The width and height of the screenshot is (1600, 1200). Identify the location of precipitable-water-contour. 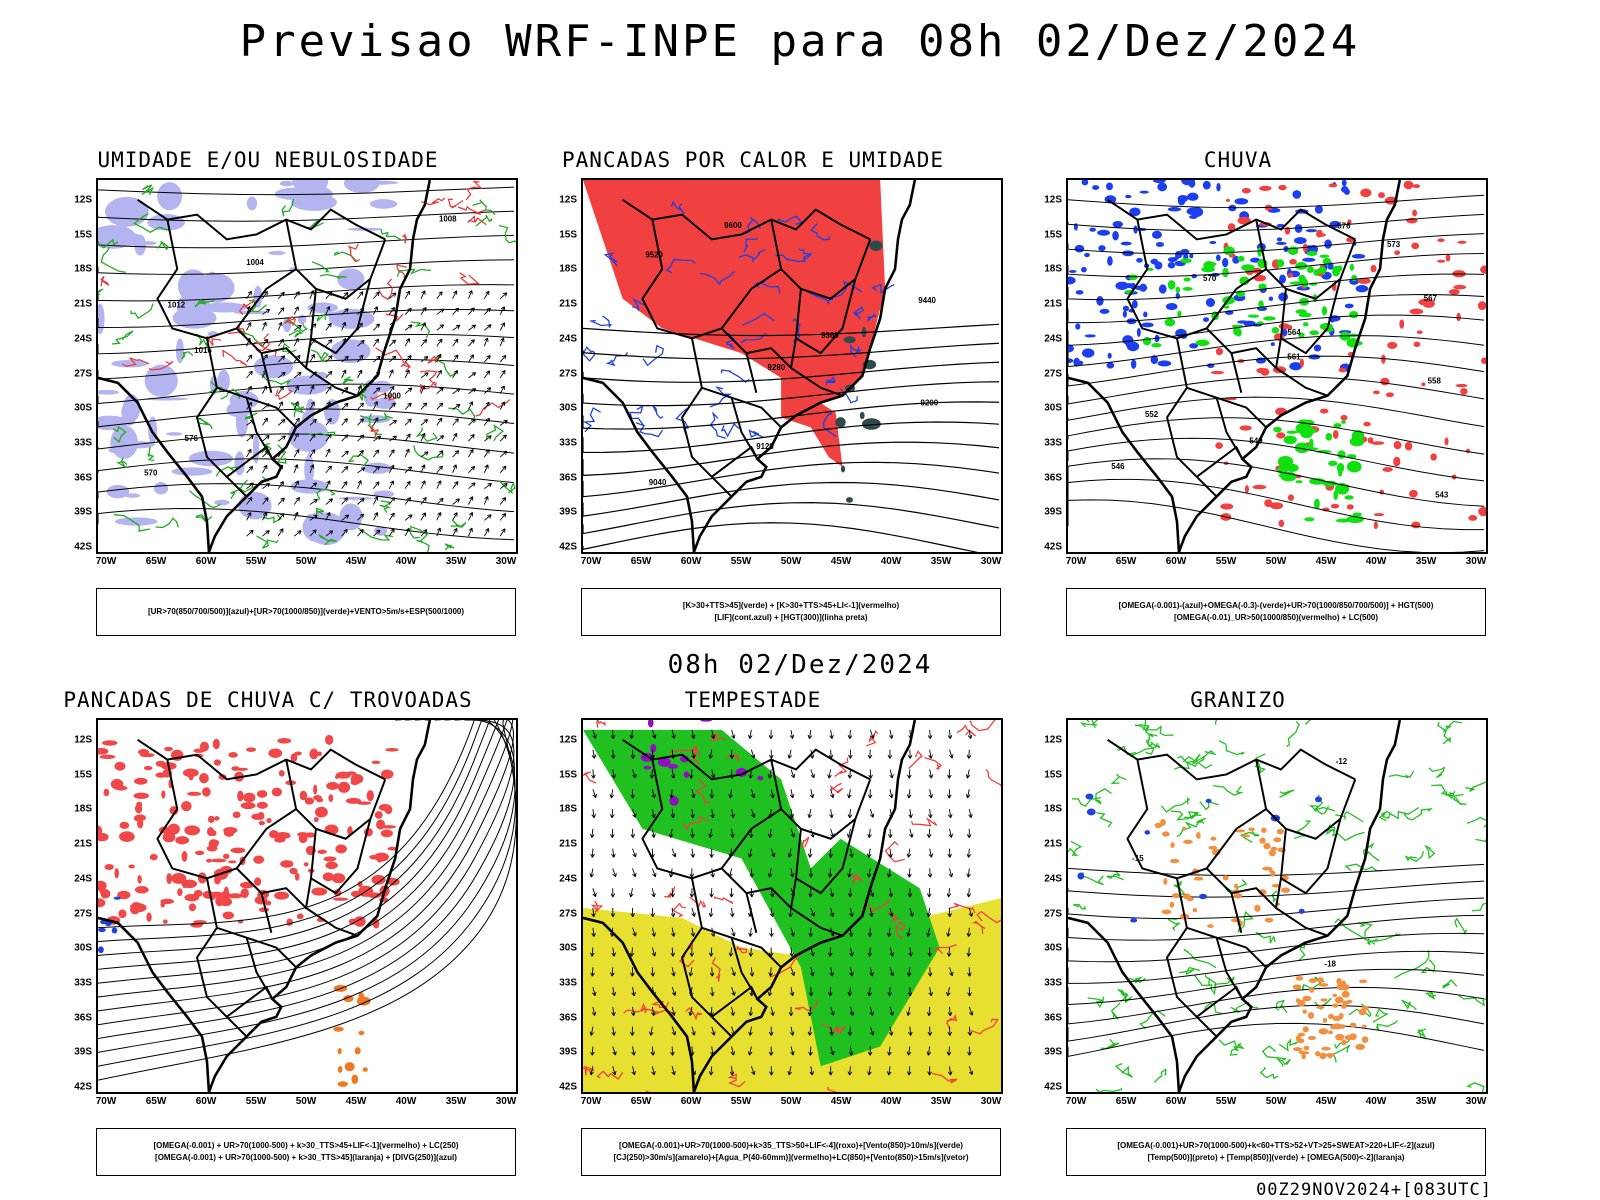
(732, 758).